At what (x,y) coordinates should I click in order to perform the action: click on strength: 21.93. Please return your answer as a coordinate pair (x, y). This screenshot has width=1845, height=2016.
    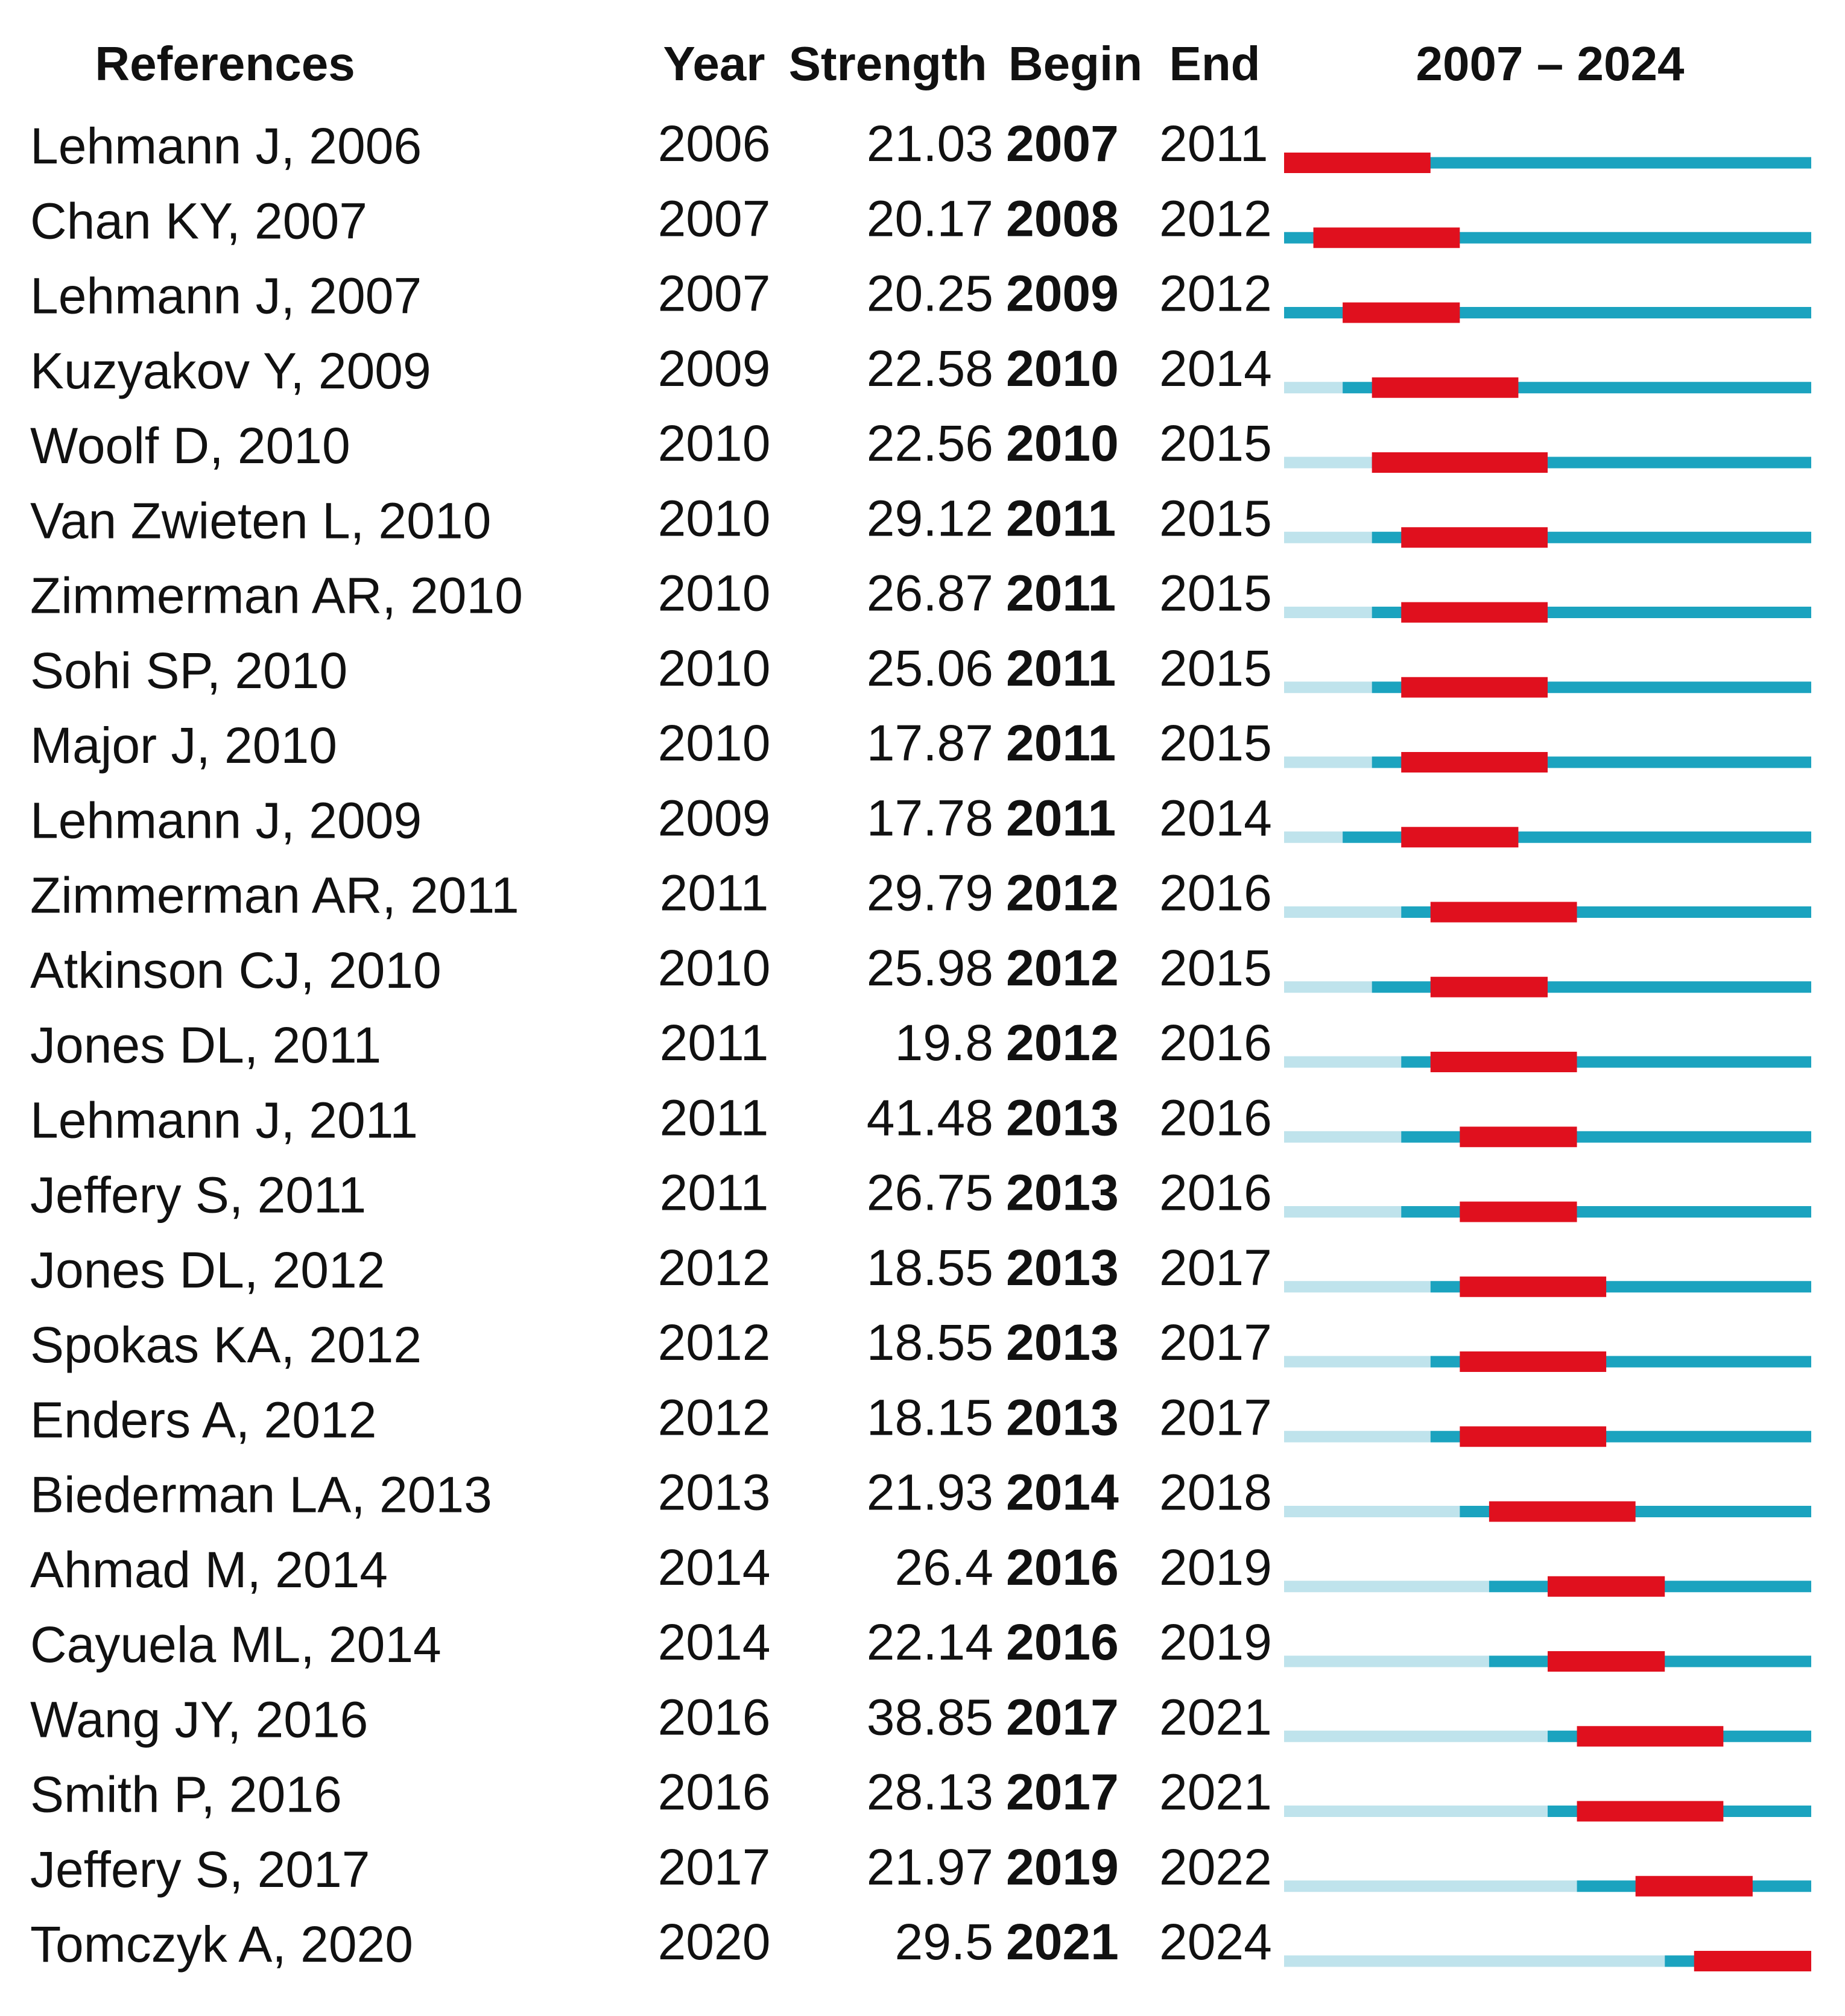
    Looking at the image, I should click on (930, 1492).